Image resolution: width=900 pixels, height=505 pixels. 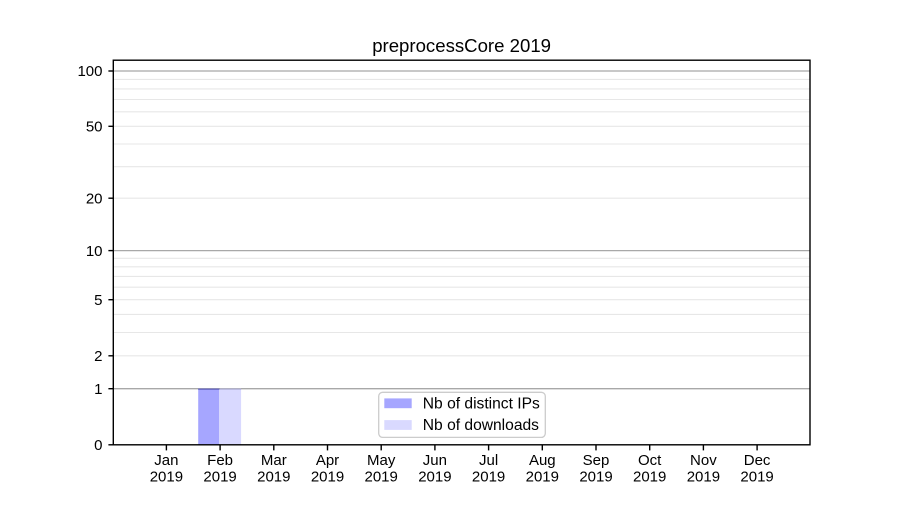 What do you see at coordinates (94, 198) in the screenshot?
I see `svg-text: 20` at bounding box center [94, 198].